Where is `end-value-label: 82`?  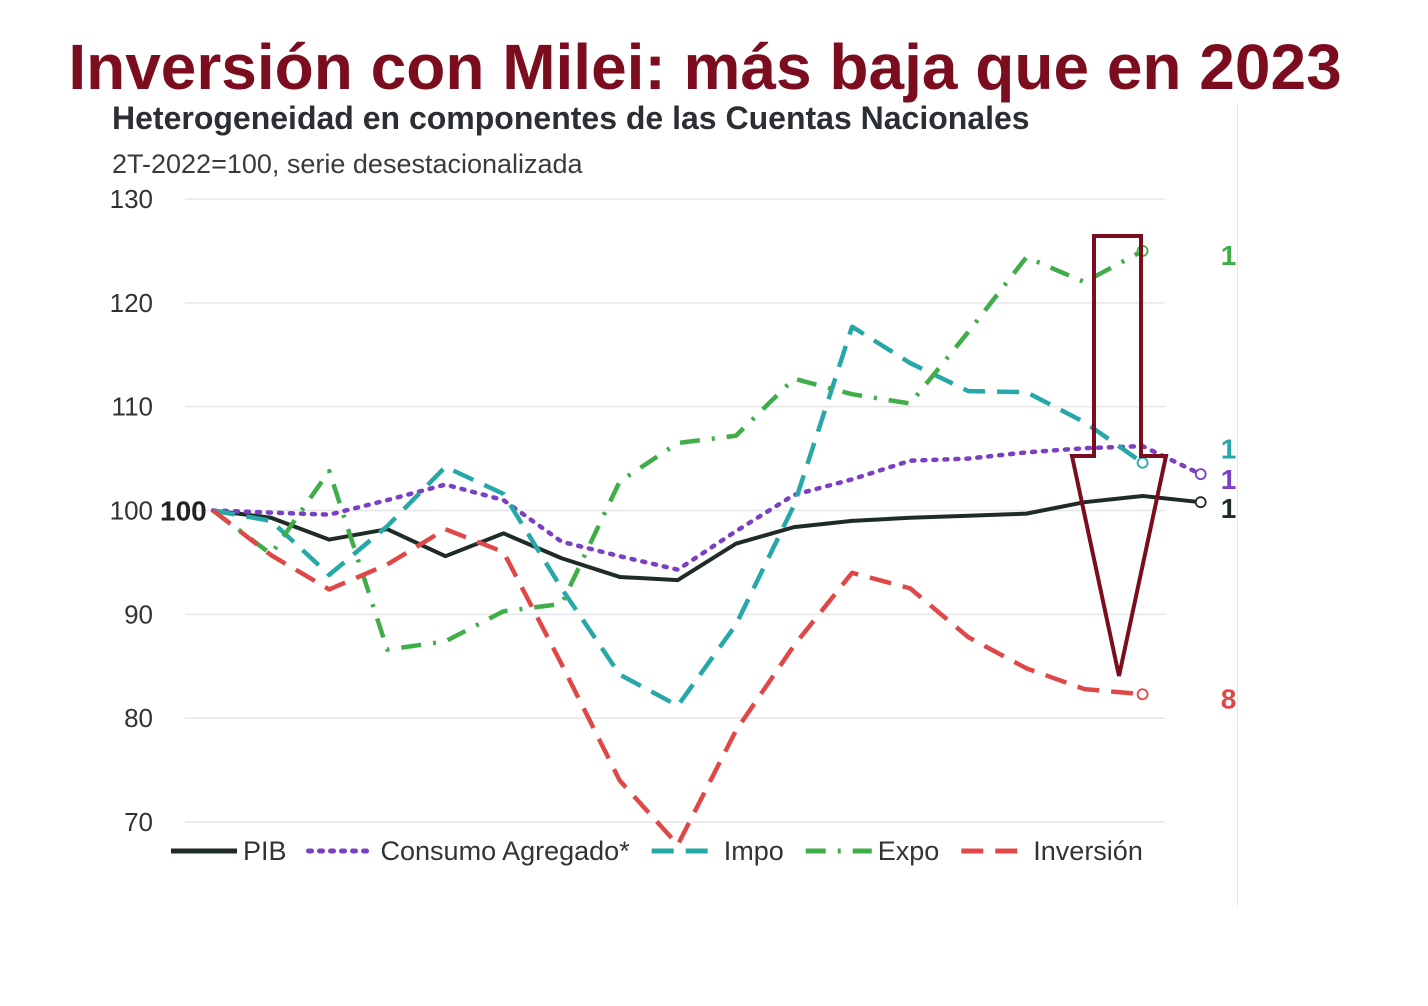 end-value-label: 82 is located at coordinates (1229, 698).